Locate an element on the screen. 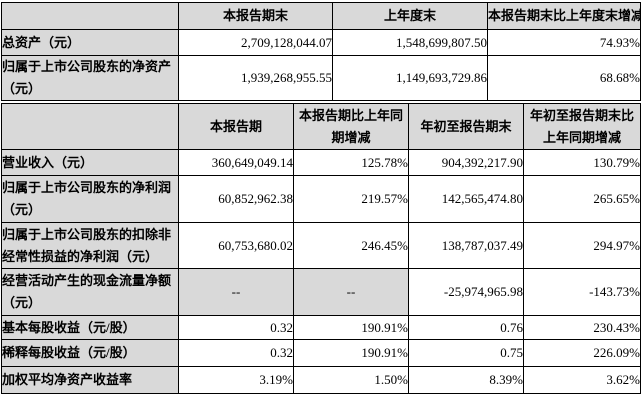  value-cell: 230.43% is located at coordinates (582, 327).